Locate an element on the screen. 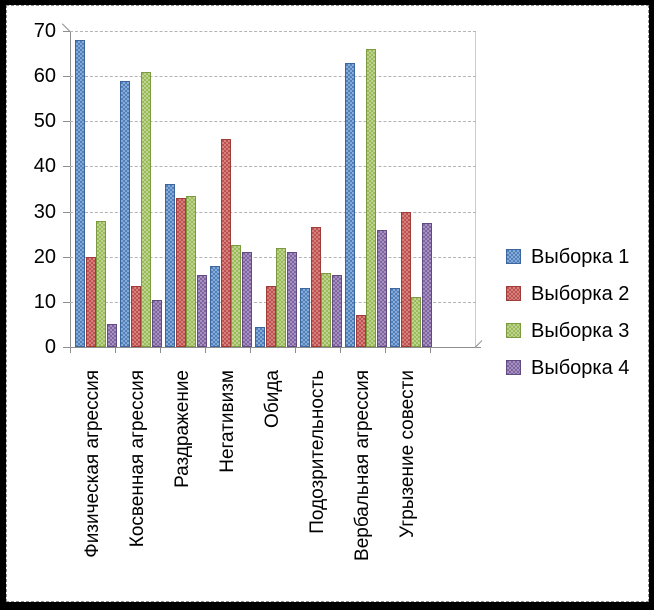 Image resolution: width=654 pixels, height=610 pixels. y-axis-label: 60 is located at coordinates (44, 76).